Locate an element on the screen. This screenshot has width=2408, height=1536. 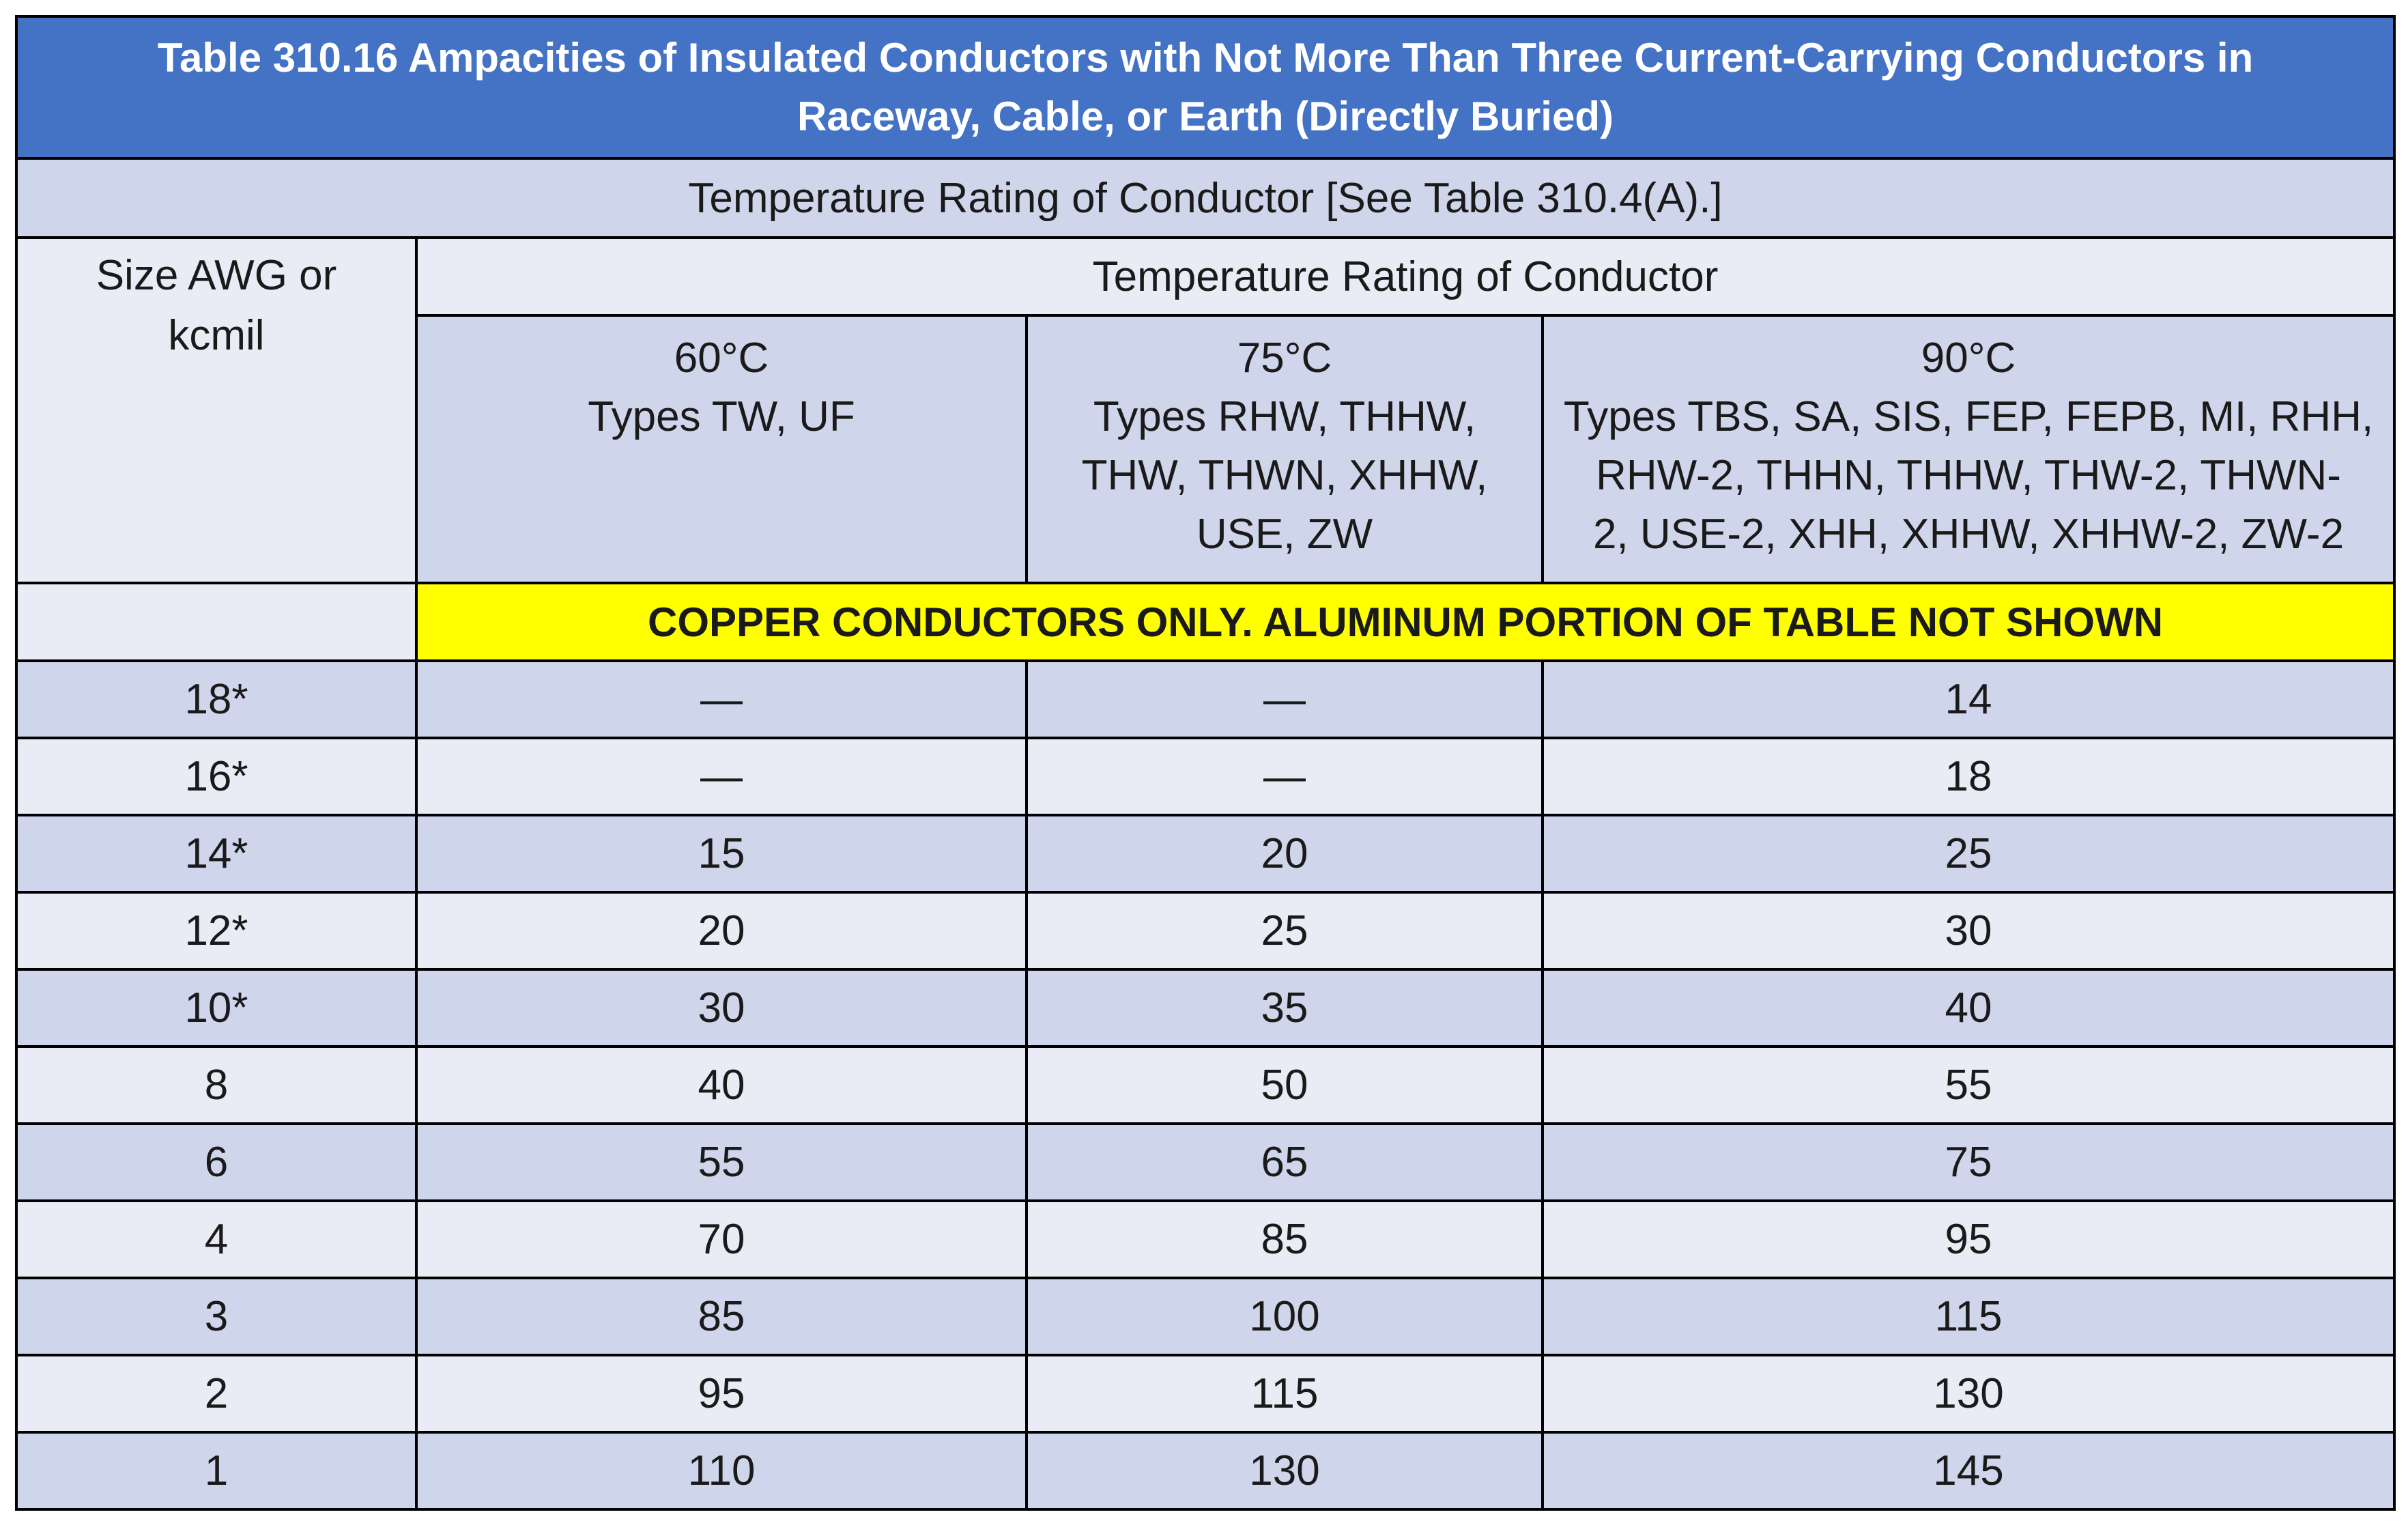
table-row: 2 95 115 130 is located at coordinates (1205, 1394).